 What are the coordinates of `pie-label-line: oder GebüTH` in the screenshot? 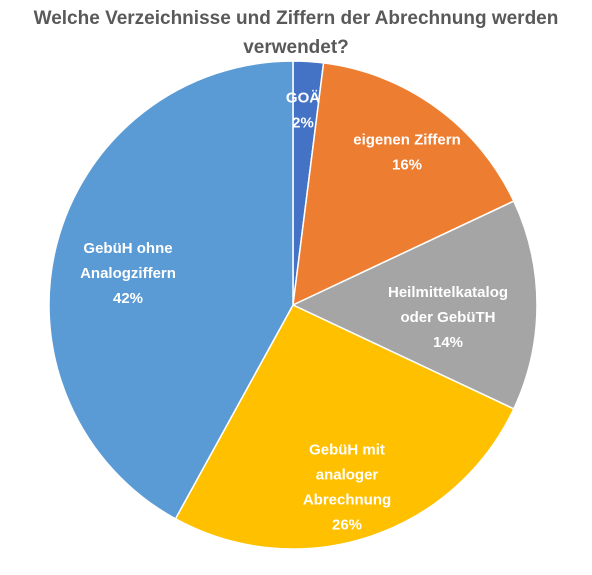 It's located at (447, 317).